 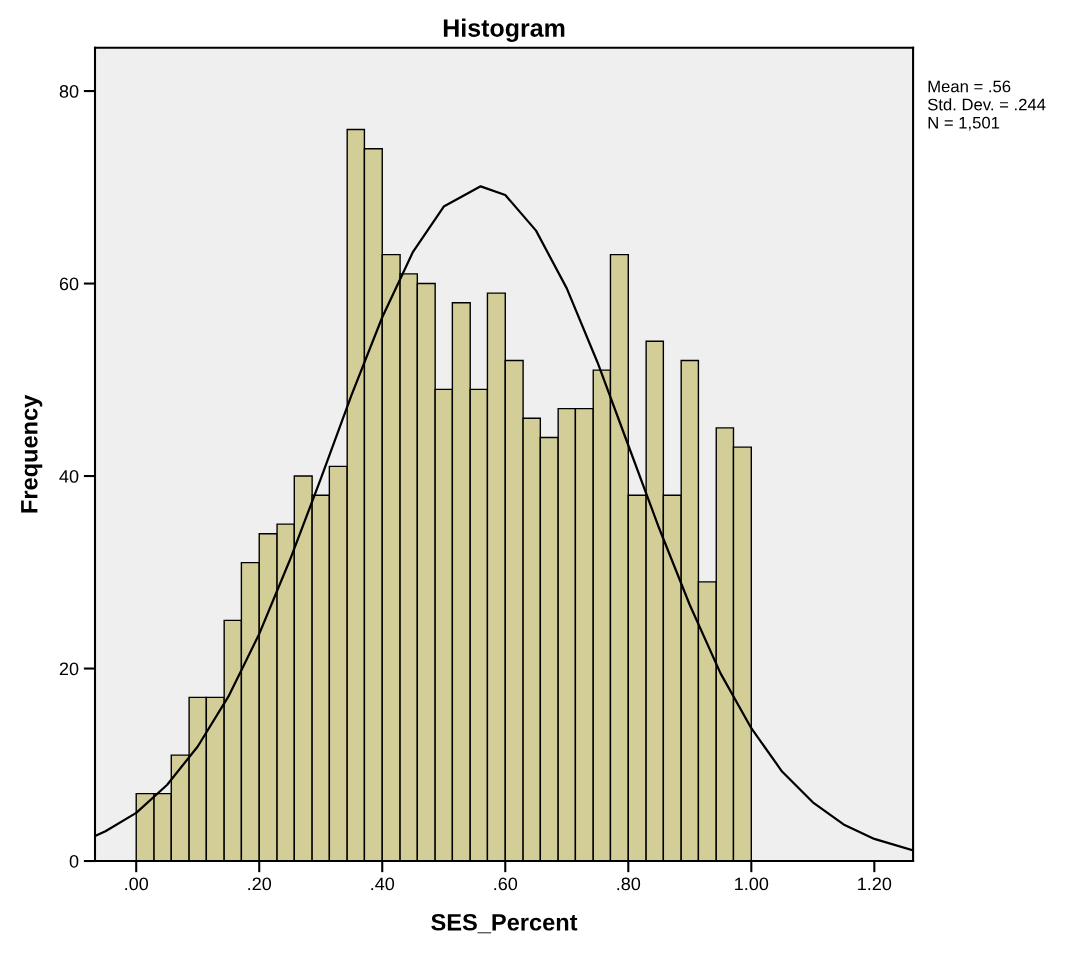 What do you see at coordinates (969, 86) in the screenshot?
I see `text: Mean = .56` at bounding box center [969, 86].